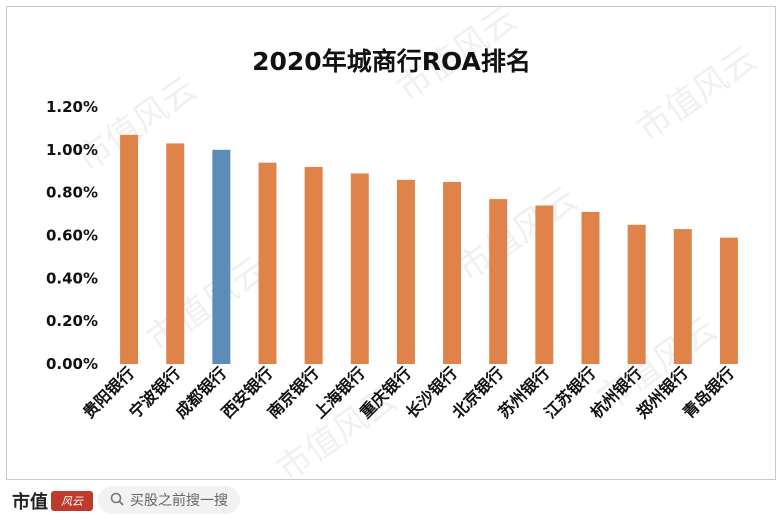 The height and width of the screenshot is (522, 783). Describe the element at coordinates (72, 364) in the screenshot. I see `y-tick-label: 0.00%` at that location.